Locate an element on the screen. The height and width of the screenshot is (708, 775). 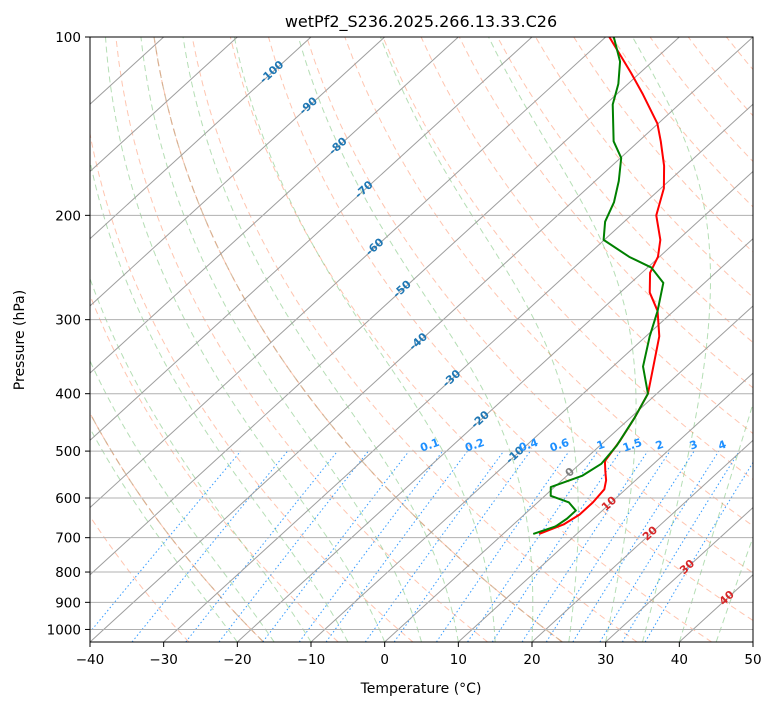
y-tick-label: 800 is located at coordinates (68, 573).